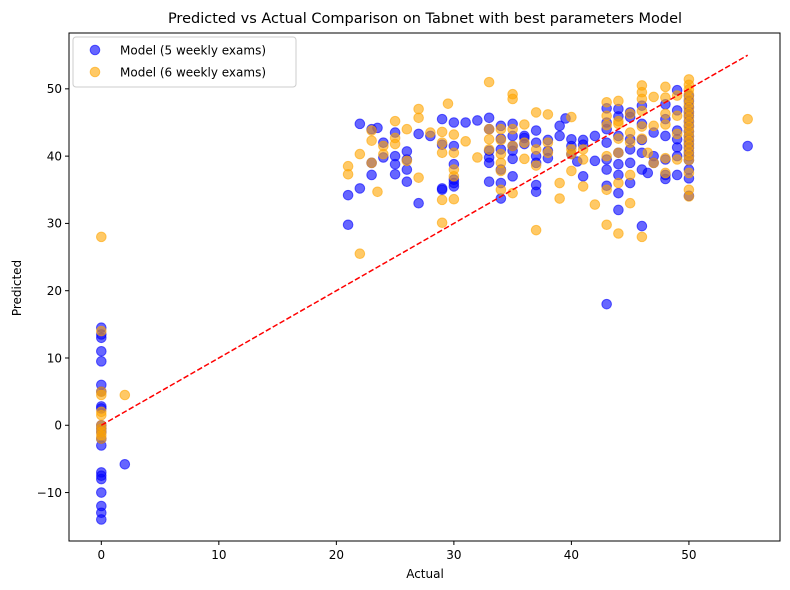 This screenshot has height=590, width=790. Describe the element at coordinates (54, 291) in the screenshot. I see `y-tick-label: 20` at that location.